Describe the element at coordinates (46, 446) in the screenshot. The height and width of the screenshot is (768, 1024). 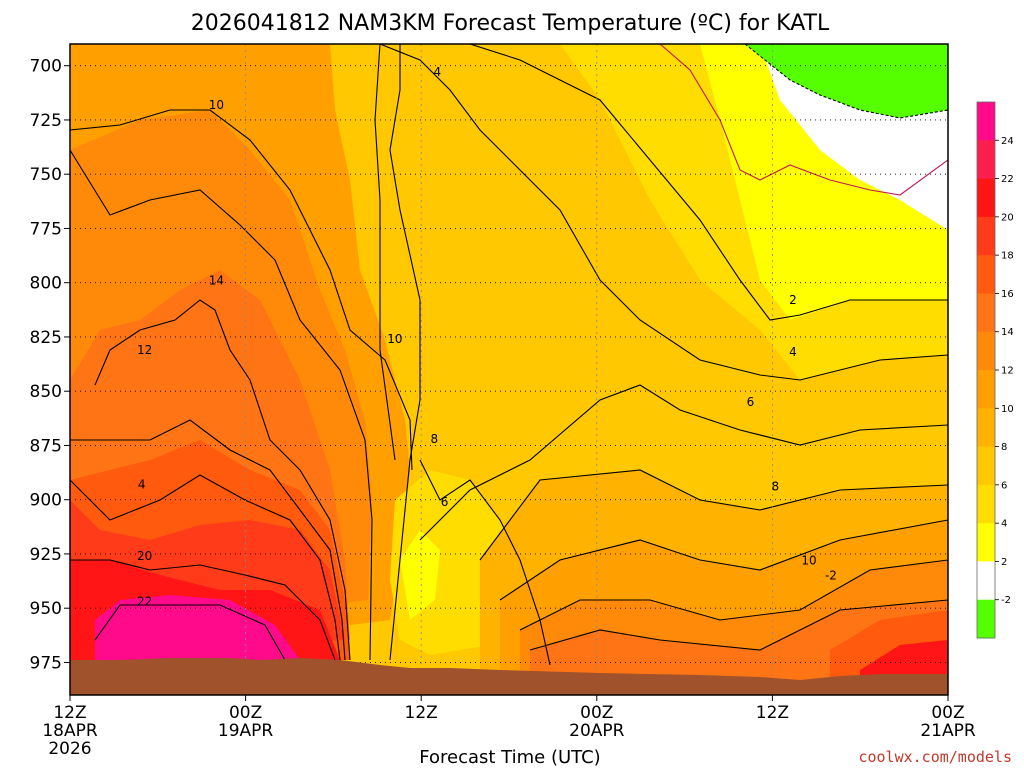
I see `y-tick-label: 875` at that location.